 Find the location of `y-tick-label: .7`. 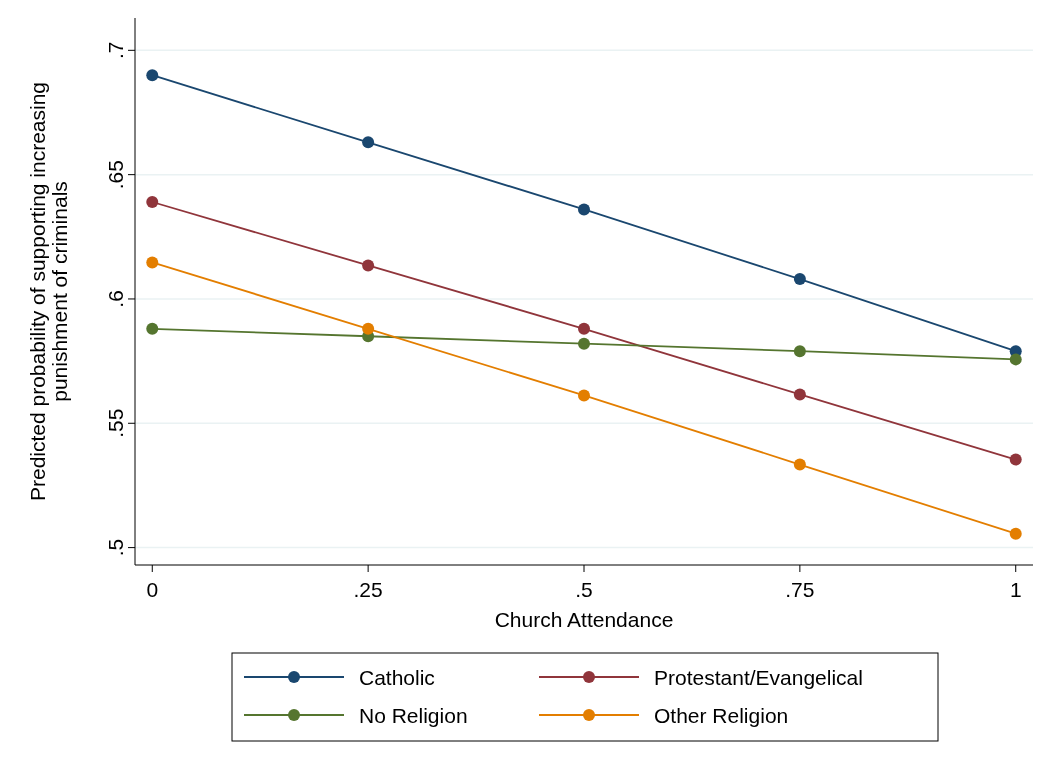

y-tick-label: .7 is located at coordinates (115, 50).